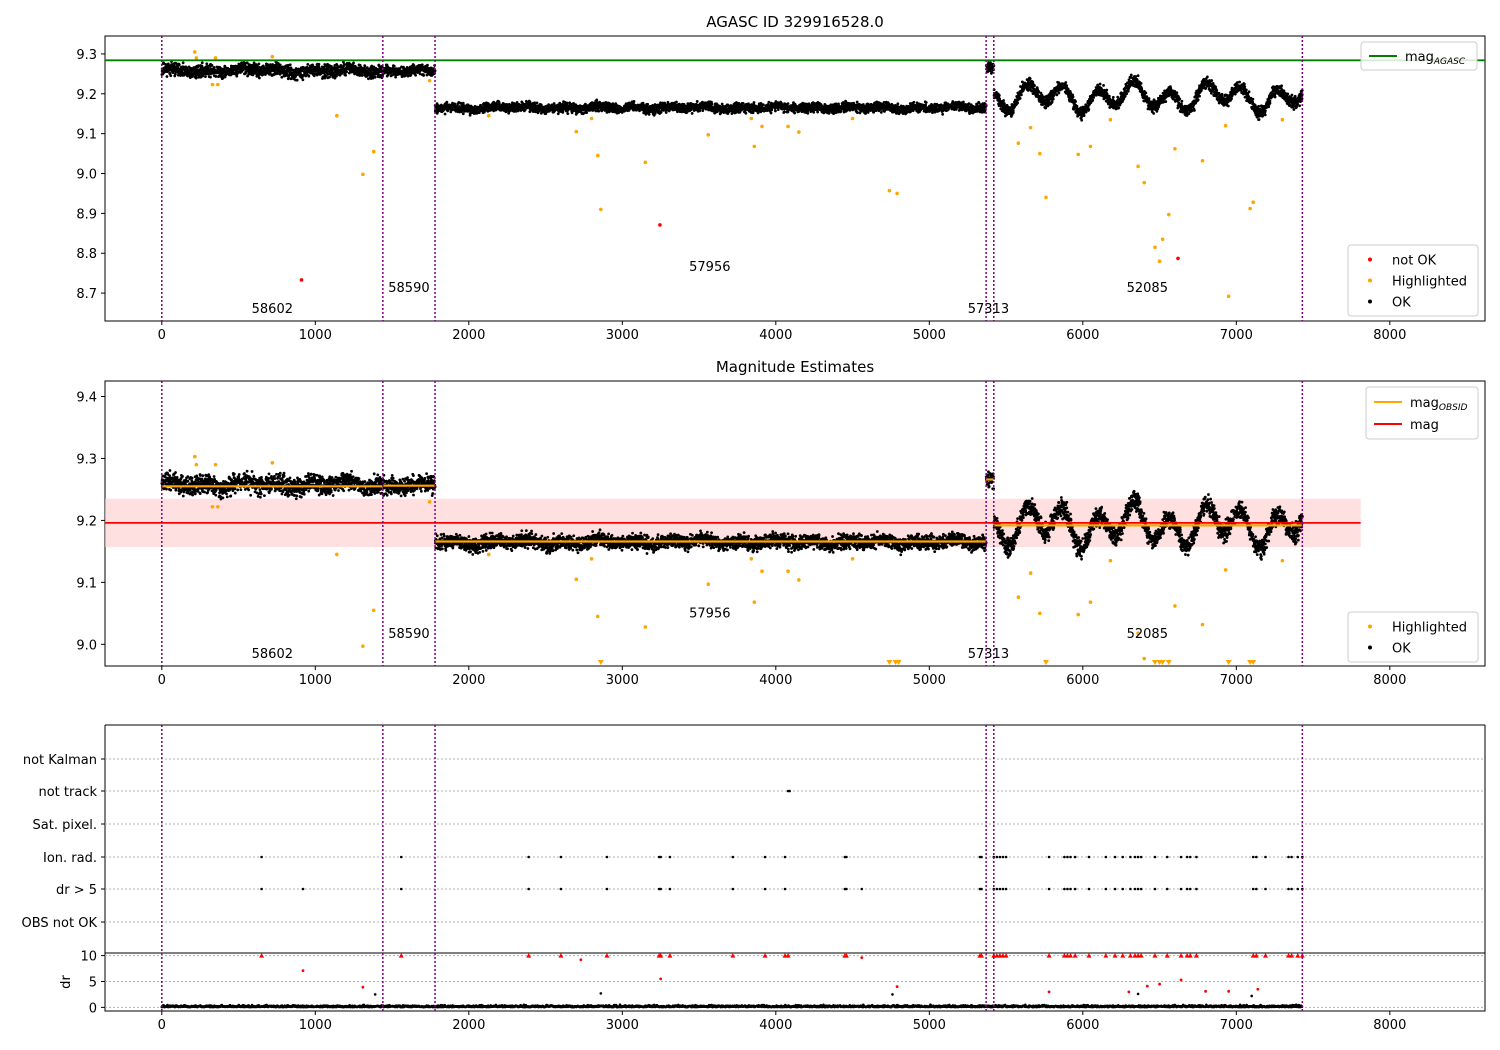 This screenshot has width=1500, height=1050. What do you see at coordinates (795, 367) in the screenshot?
I see `middle-chart-title: Magnitude Estimates` at bounding box center [795, 367].